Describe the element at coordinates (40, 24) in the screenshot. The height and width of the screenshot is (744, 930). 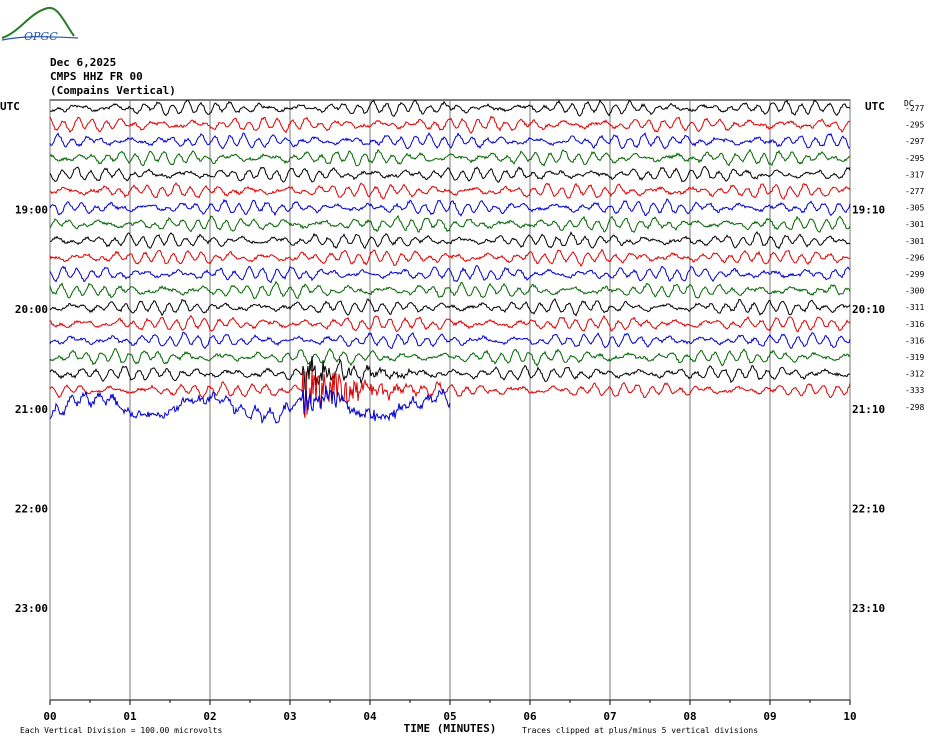
I see `opgc-logo: OPGC` at that location.